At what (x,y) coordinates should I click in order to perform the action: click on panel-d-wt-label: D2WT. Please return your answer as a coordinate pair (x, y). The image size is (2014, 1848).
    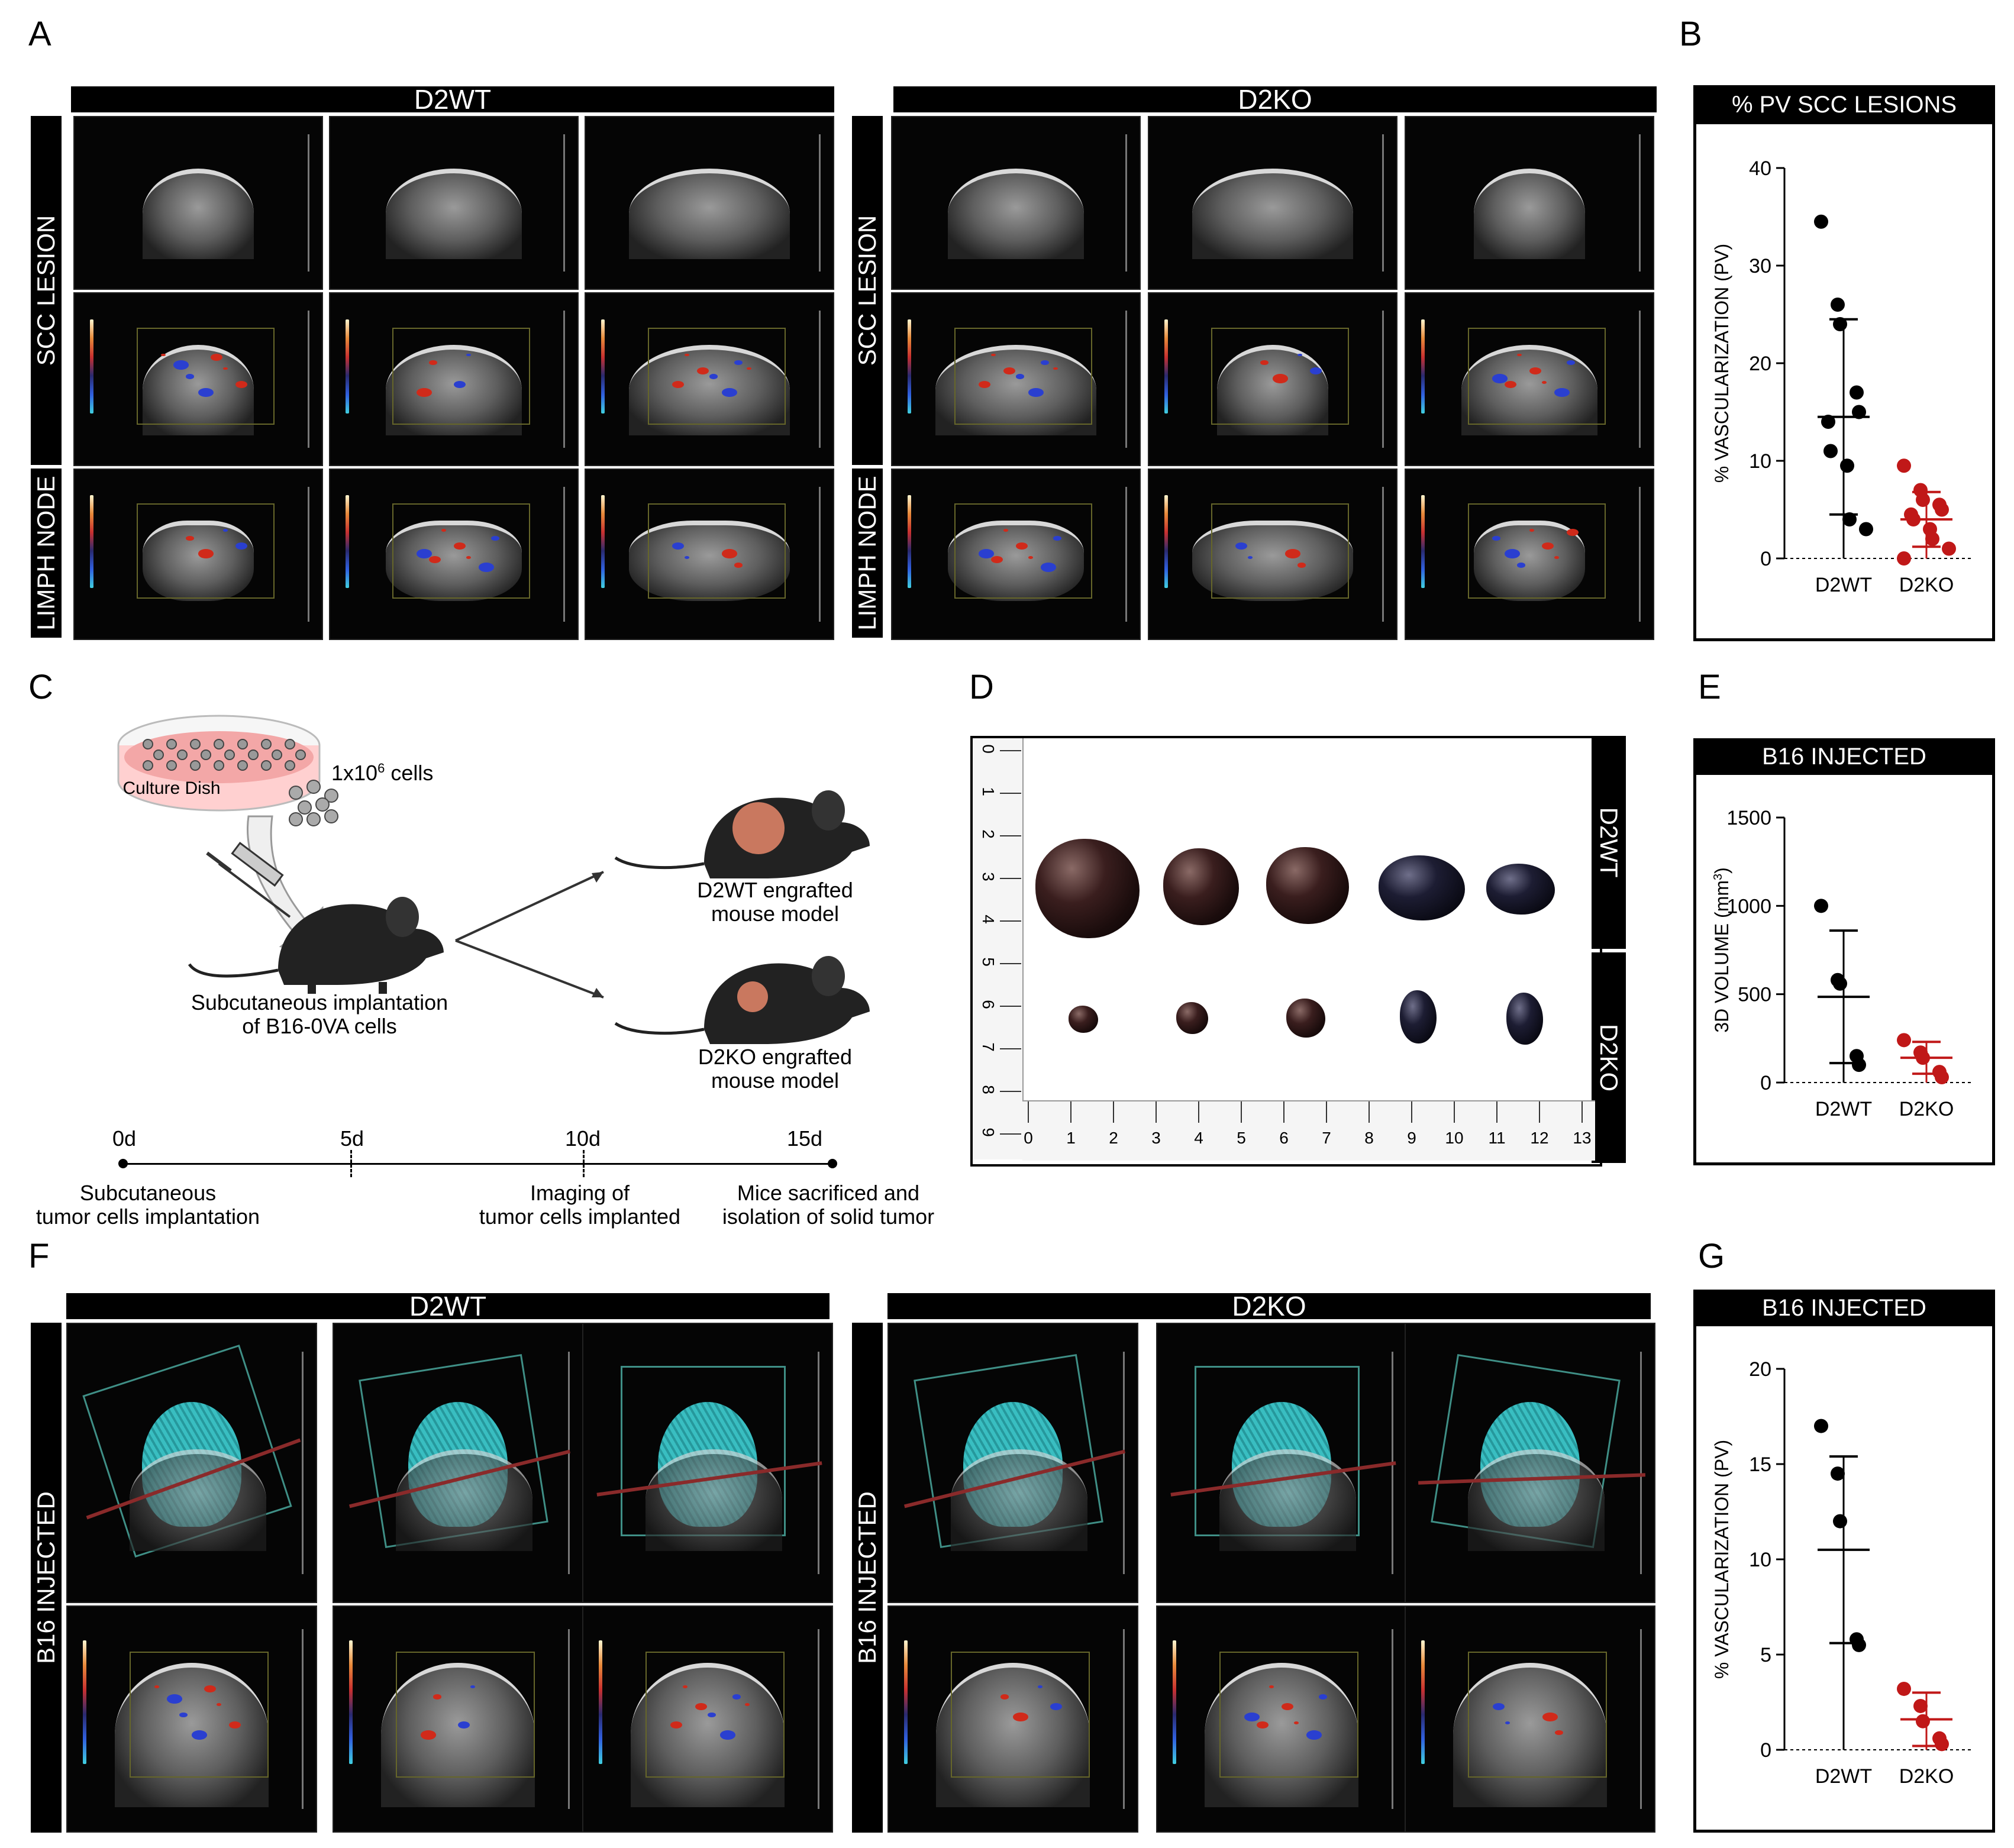
    Looking at the image, I should click on (1609, 842).